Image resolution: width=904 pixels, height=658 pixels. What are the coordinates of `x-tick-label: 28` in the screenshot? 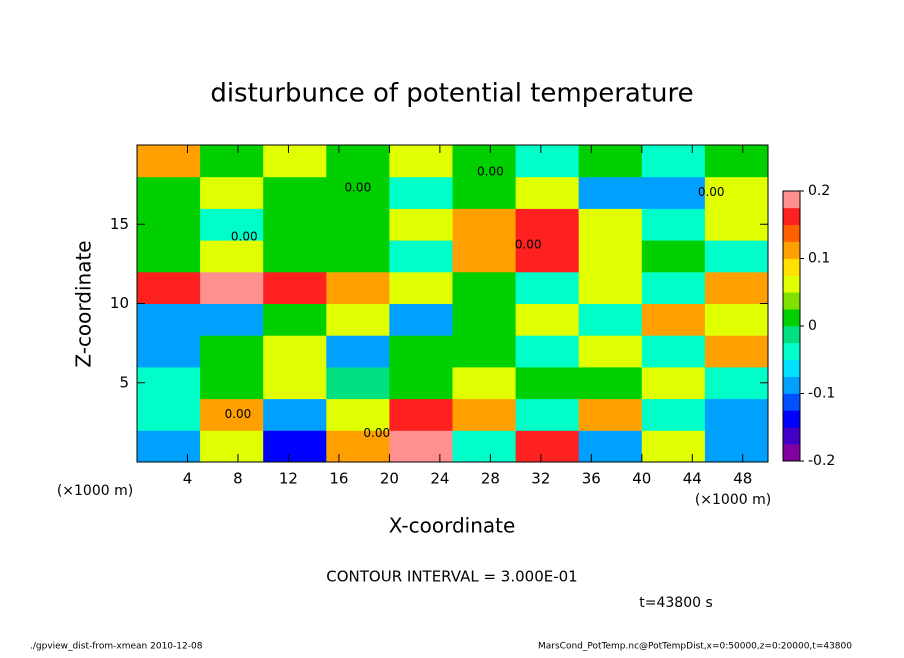 It's located at (490, 479).